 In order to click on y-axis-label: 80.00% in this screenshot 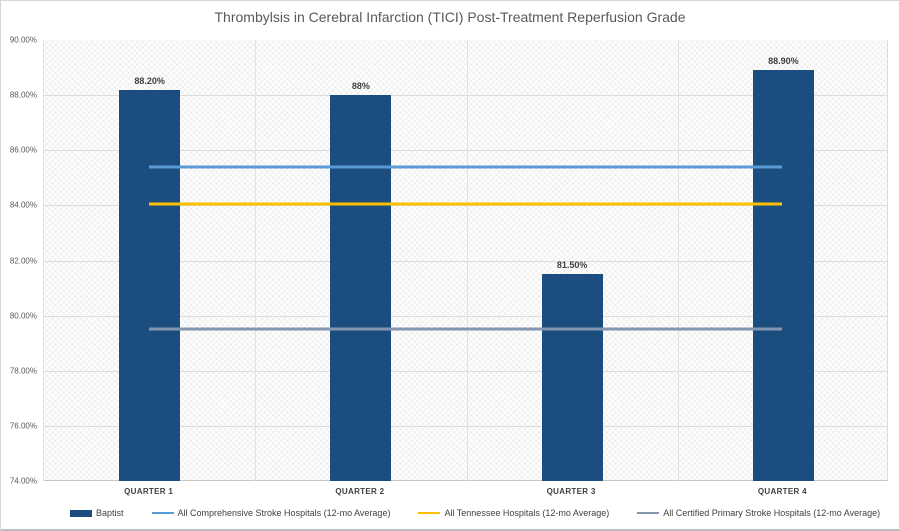, I will do `click(23, 316)`.